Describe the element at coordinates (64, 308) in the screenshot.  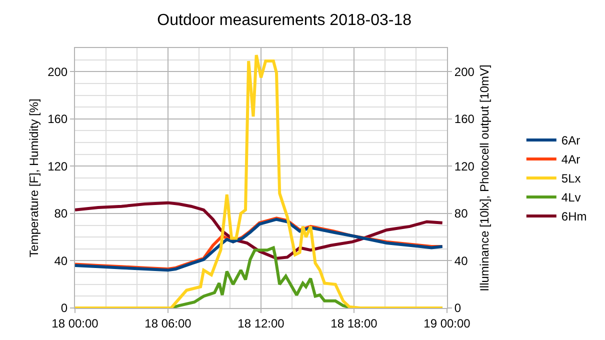
I see `y-tick-label: 0` at that location.